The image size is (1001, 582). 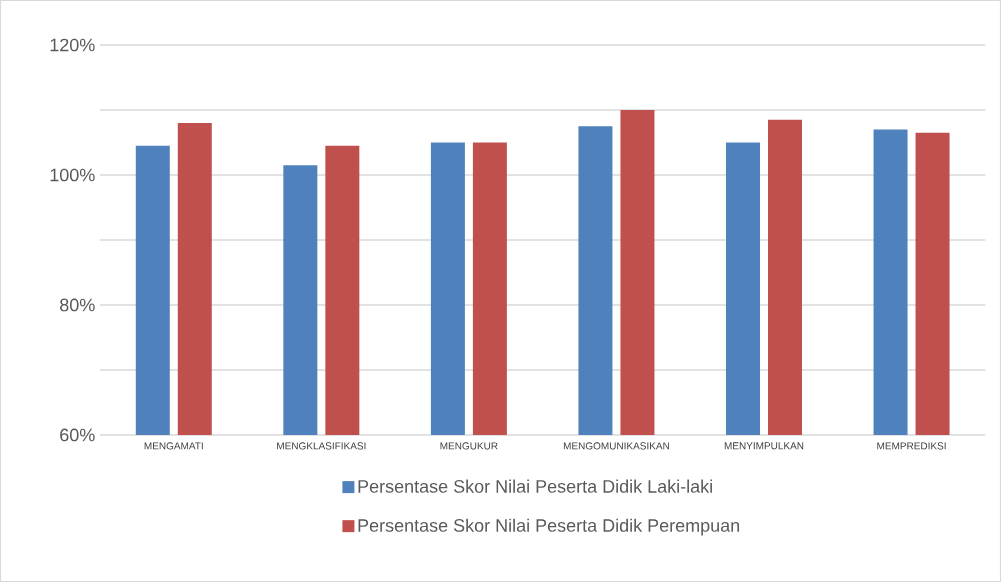 I want to click on y-tick-label: 80%, so click(x=77, y=305).